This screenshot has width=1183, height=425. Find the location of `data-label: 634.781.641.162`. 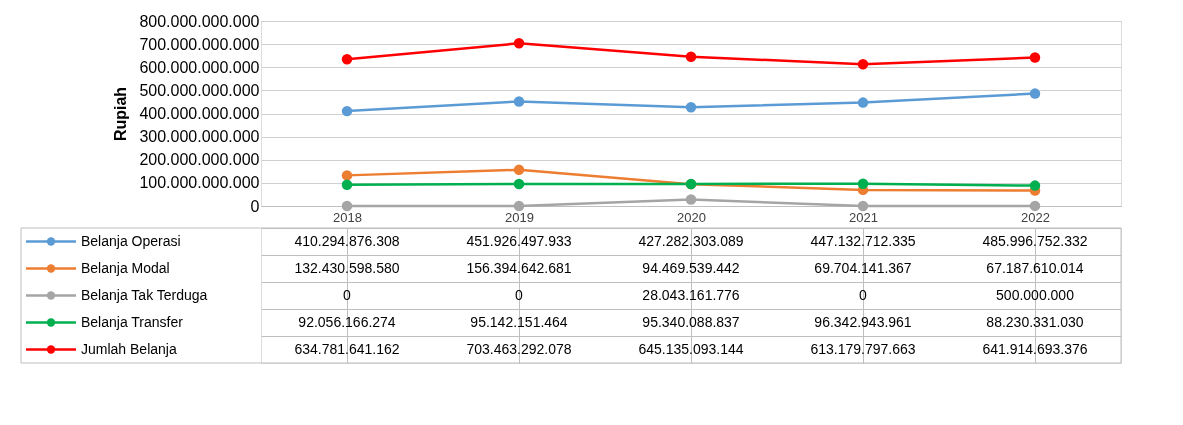

data-label: 634.781.641.162 is located at coordinates (347, 348).